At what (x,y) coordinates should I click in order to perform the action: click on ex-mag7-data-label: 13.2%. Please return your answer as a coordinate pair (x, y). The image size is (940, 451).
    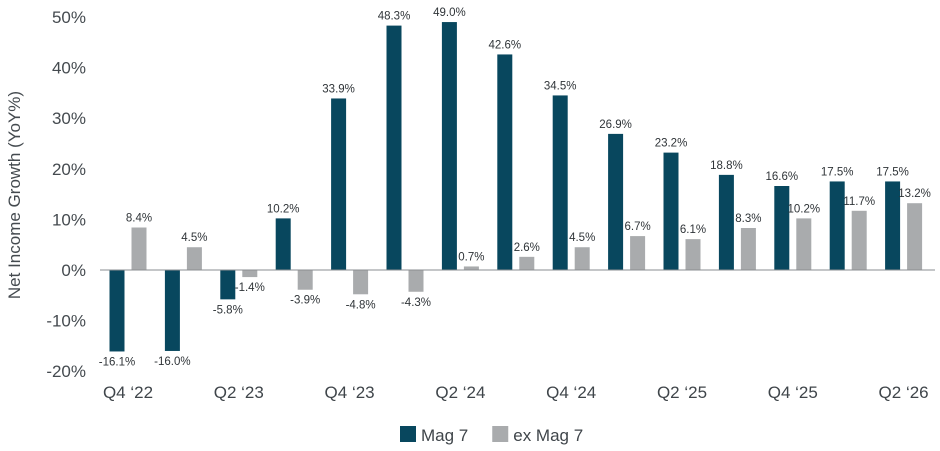
    Looking at the image, I should click on (914, 194).